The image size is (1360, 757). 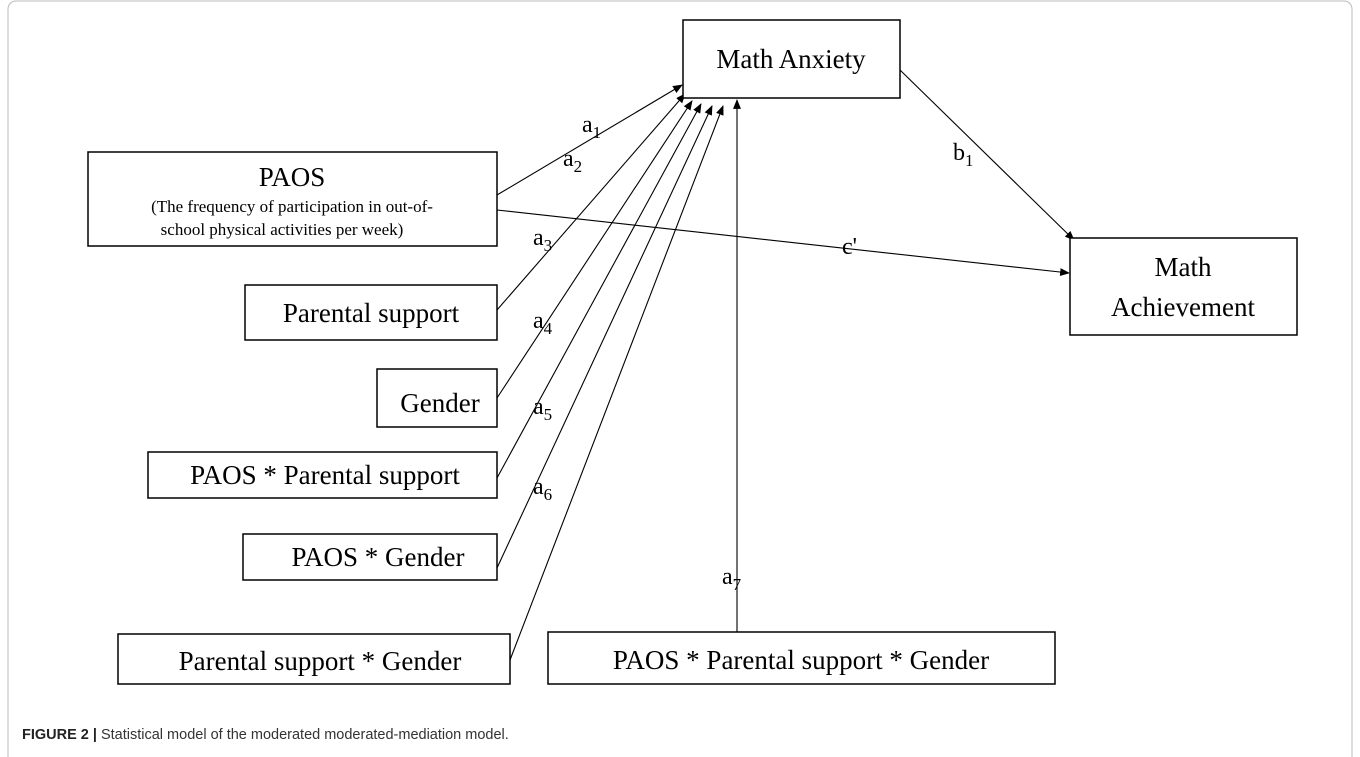 I want to click on node-label: Parental support, so click(x=371, y=313).